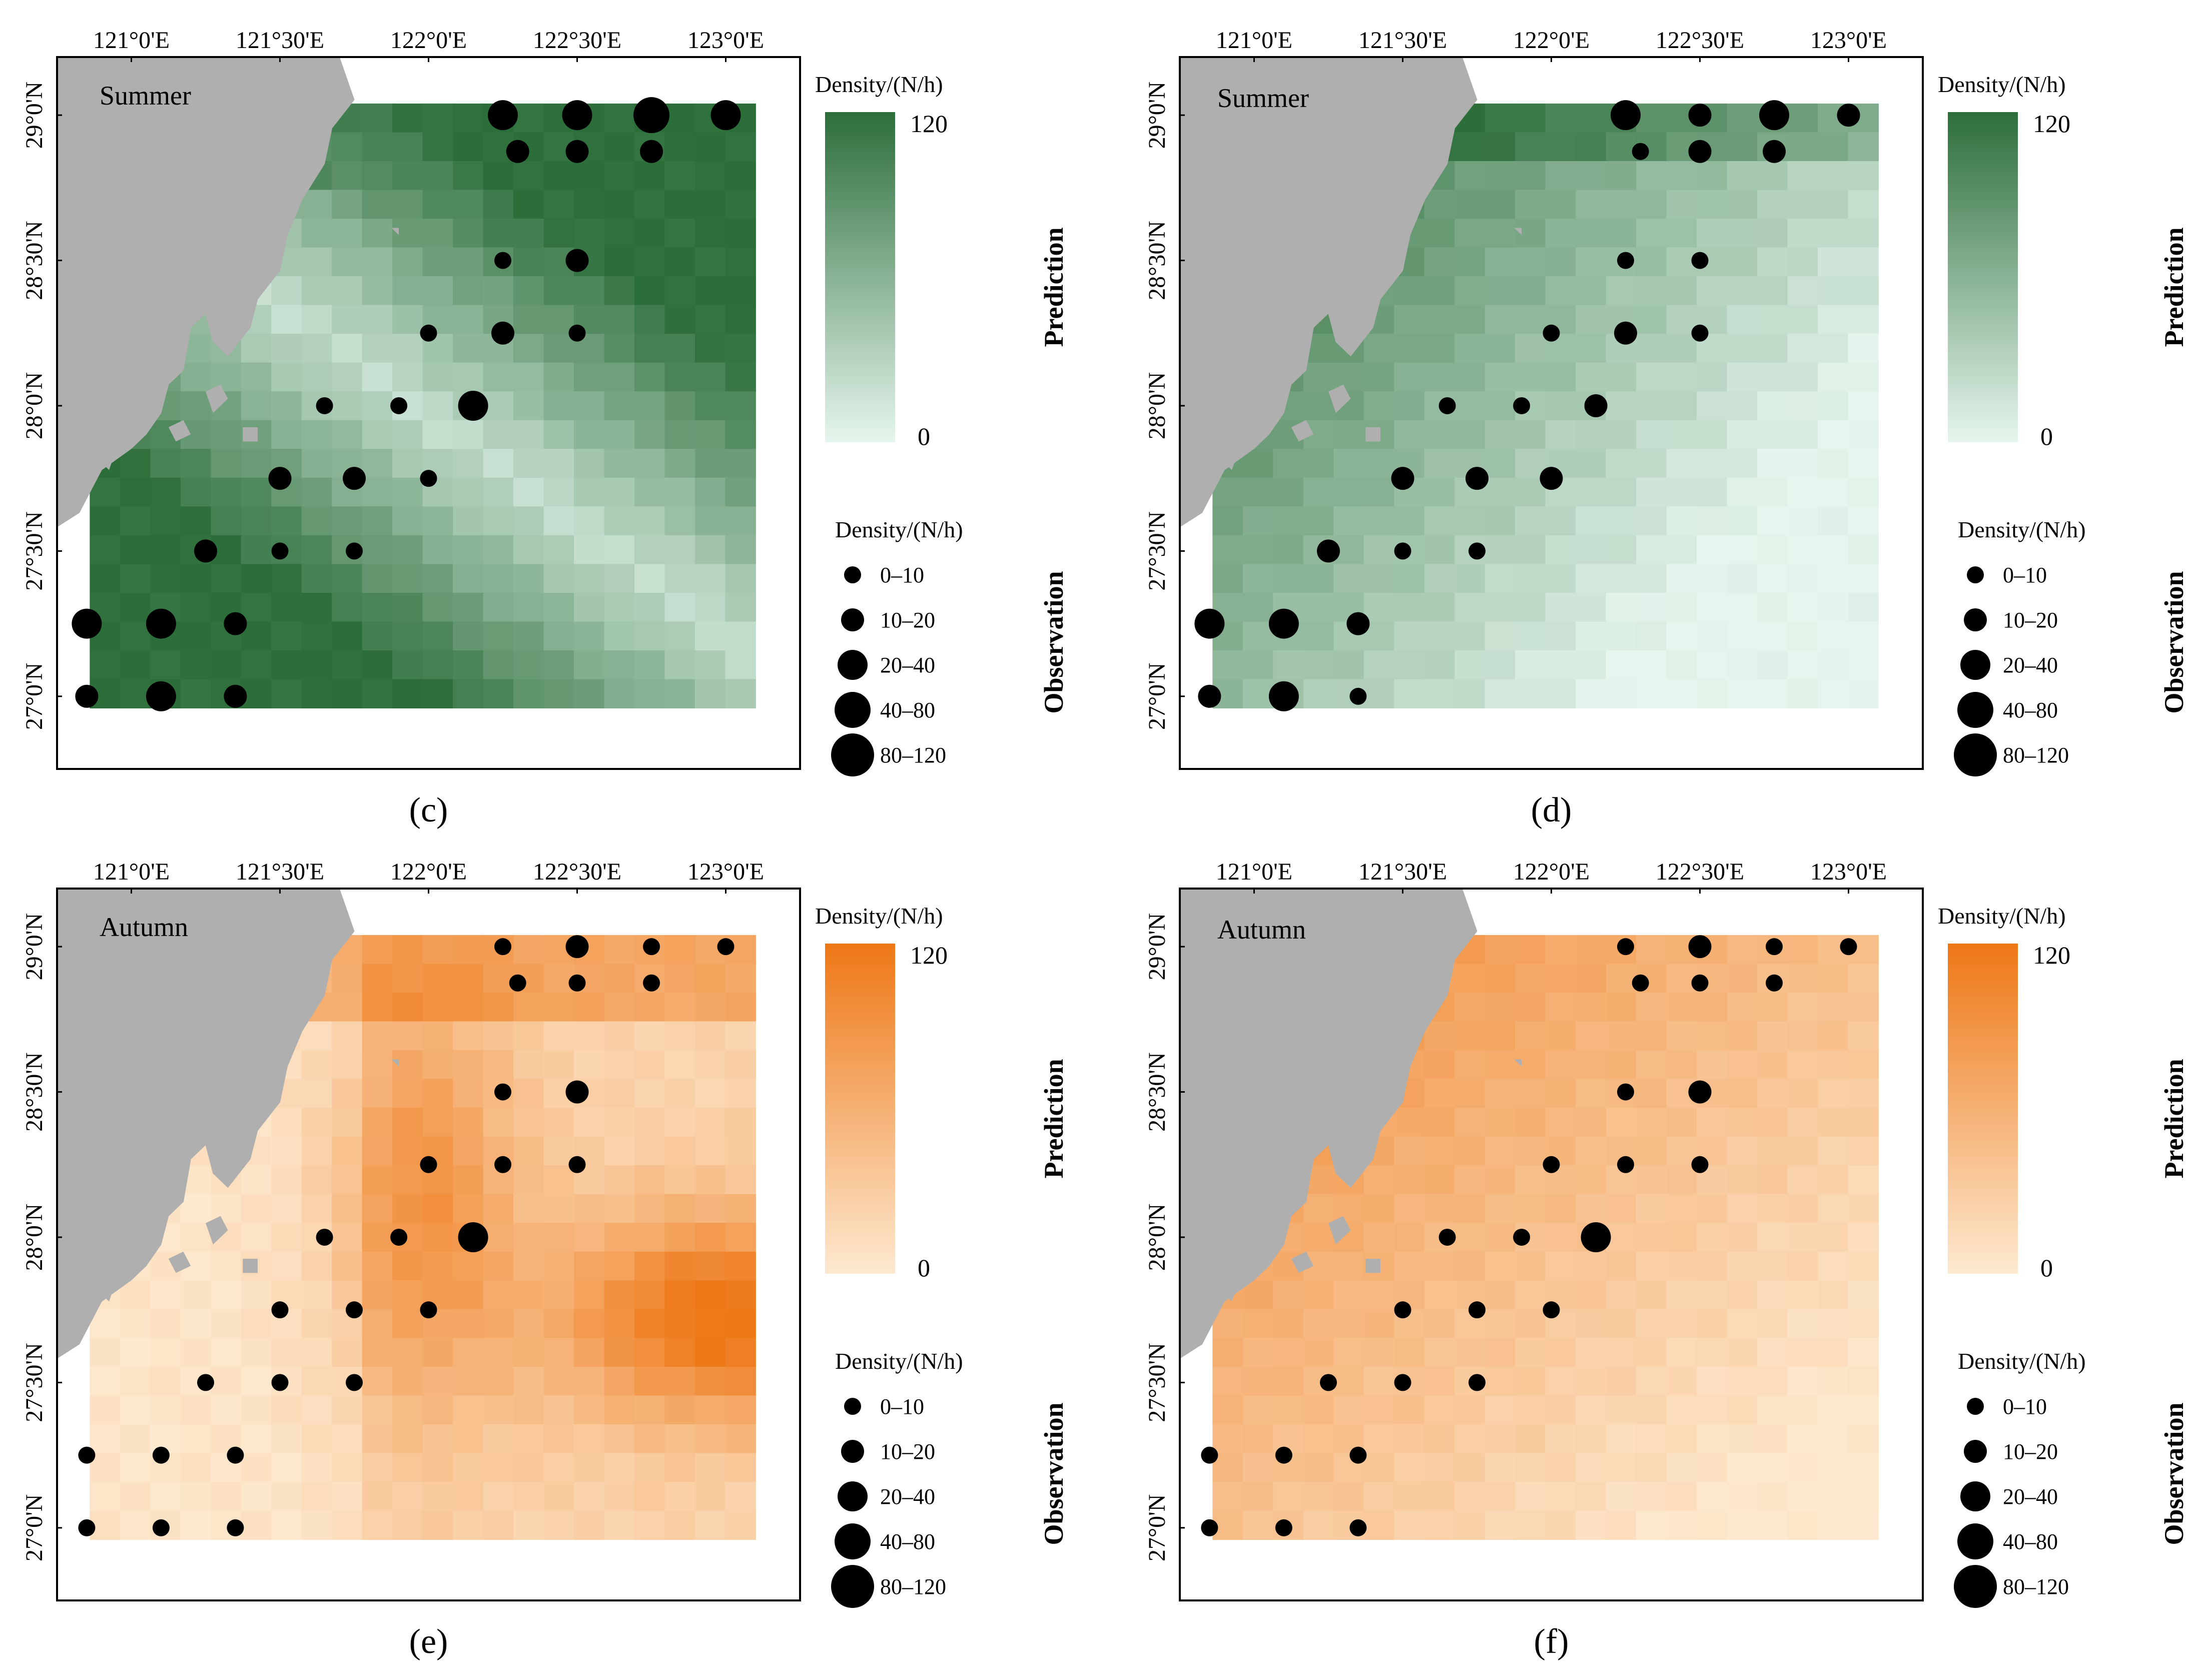 The height and width of the screenshot is (1680, 2203). Describe the element at coordinates (206, 1123) in the screenshot. I see `land-mass` at that location.